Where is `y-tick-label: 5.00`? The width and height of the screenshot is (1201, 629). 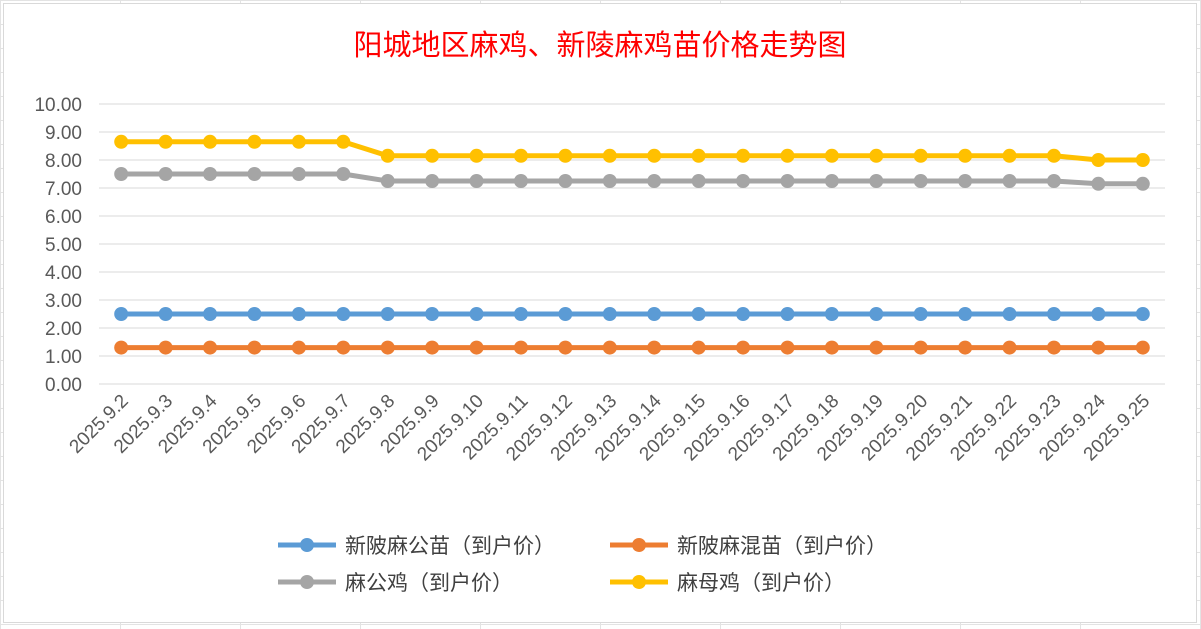 y-tick-label: 5.00 is located at coordinates (63, 245).